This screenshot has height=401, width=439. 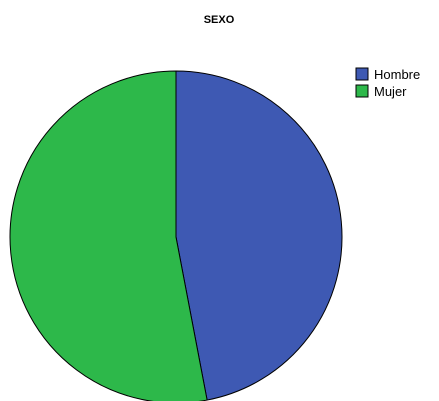 What do you see at coordinates (362, 74) in the screenshot?
I see `legend-swatch-hombre` at bounding box center [362, 74].